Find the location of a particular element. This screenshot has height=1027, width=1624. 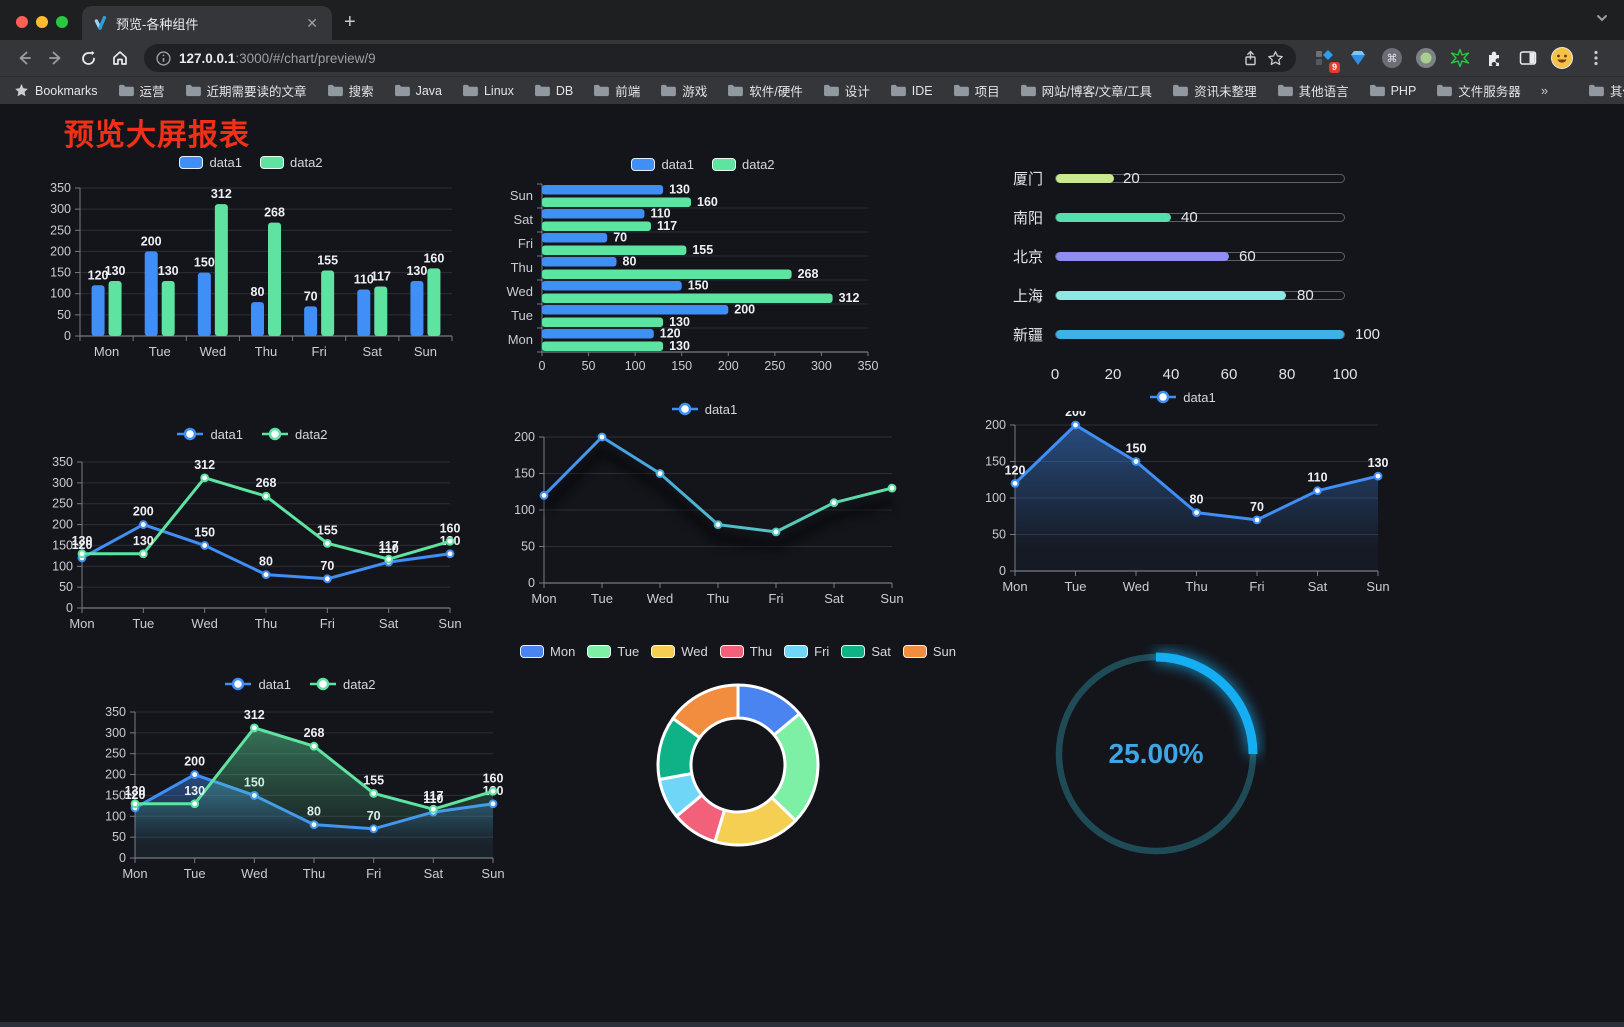

address-bar: 127.0.0.1:3000/#/chart/preview/9 is located at coordinates (720, 58).